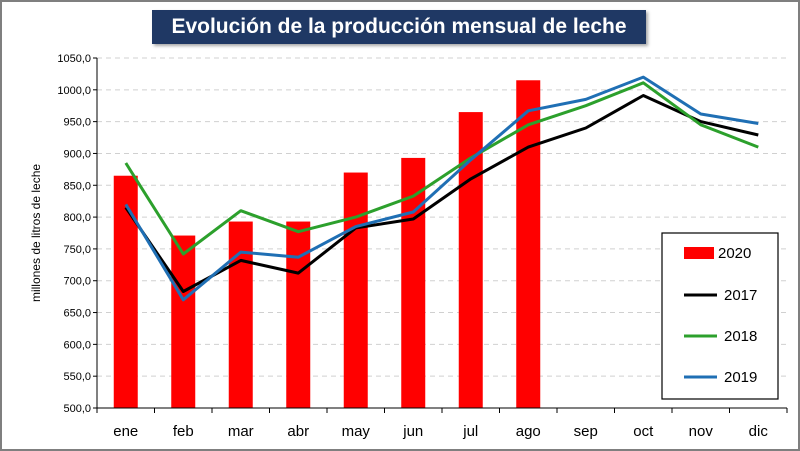  I want to click on y-tick-label: 700,0, so click(77, 282).